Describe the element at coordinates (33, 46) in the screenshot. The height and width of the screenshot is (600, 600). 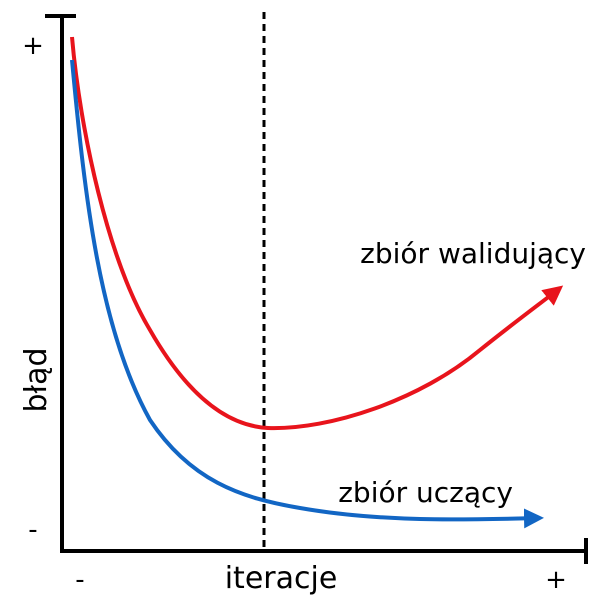
I see `y-axis-max-mark: +` at that location.